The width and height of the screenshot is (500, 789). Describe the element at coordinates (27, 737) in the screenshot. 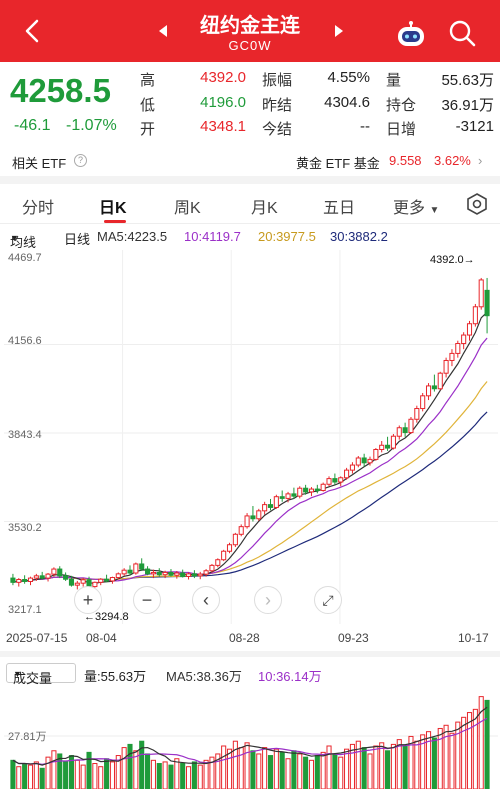

I see `volume-axis-label: 27.81万` at that location.